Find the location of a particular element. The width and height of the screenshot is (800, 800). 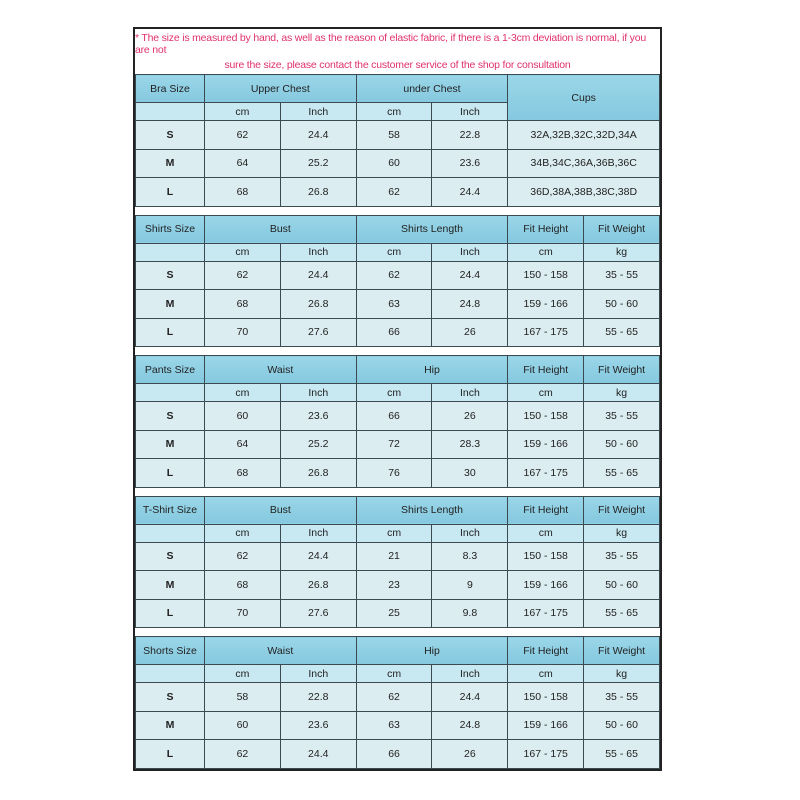

value-cell: 68 is located at coordinates (242, 304).